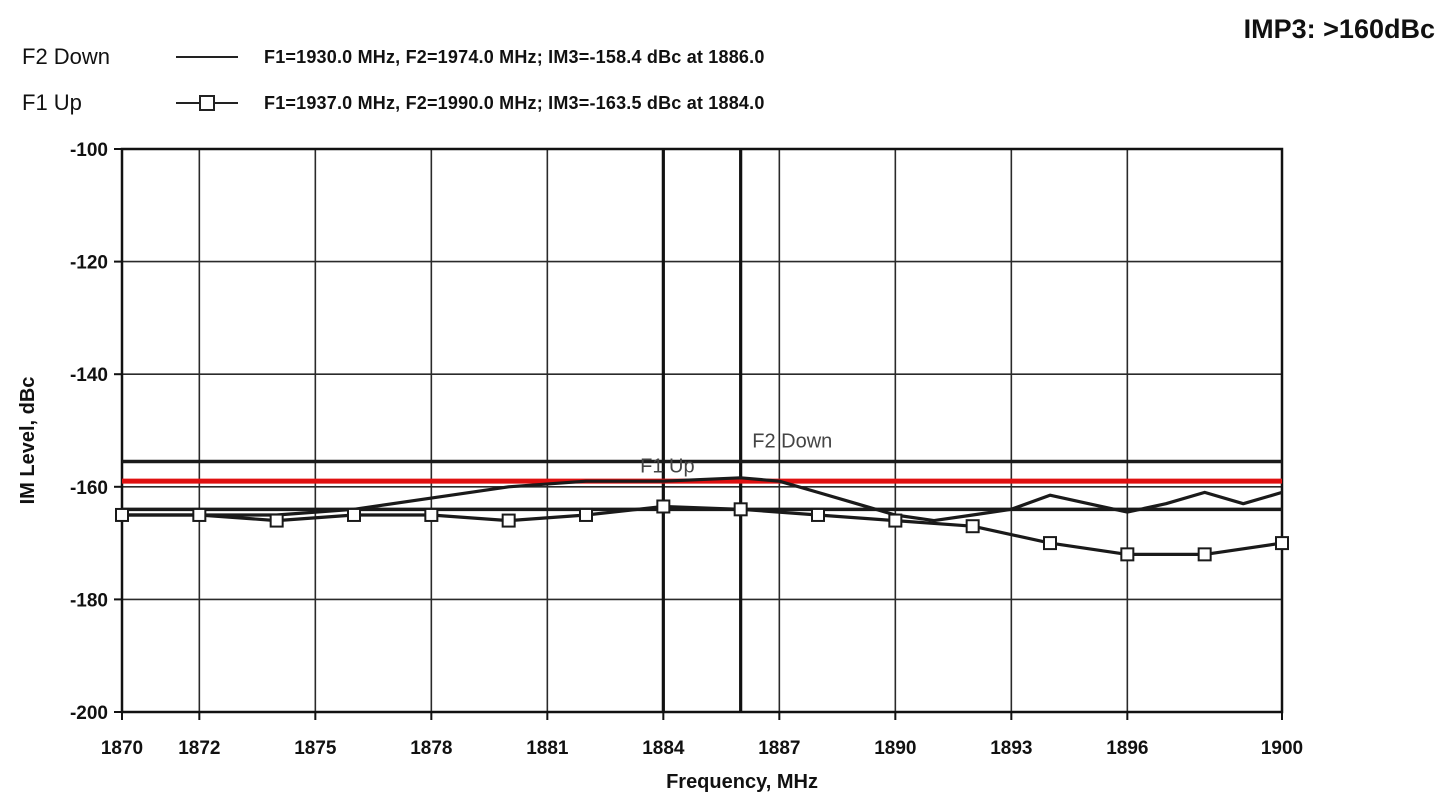 The height and width of the screenshot is (799, 1445). I want to click on series-f1-up, so click(702, 530).